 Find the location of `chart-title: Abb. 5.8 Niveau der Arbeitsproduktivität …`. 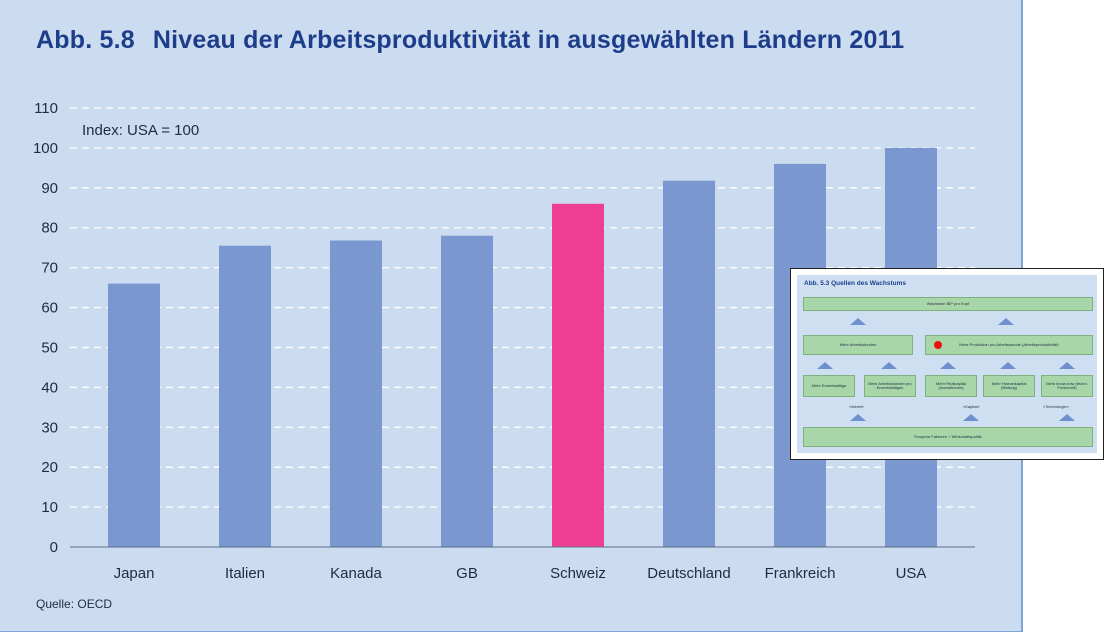

chart-title: Abb. 5.8 Niveau der Arbeitsproduktivität … is located at coordinates (470, 40).